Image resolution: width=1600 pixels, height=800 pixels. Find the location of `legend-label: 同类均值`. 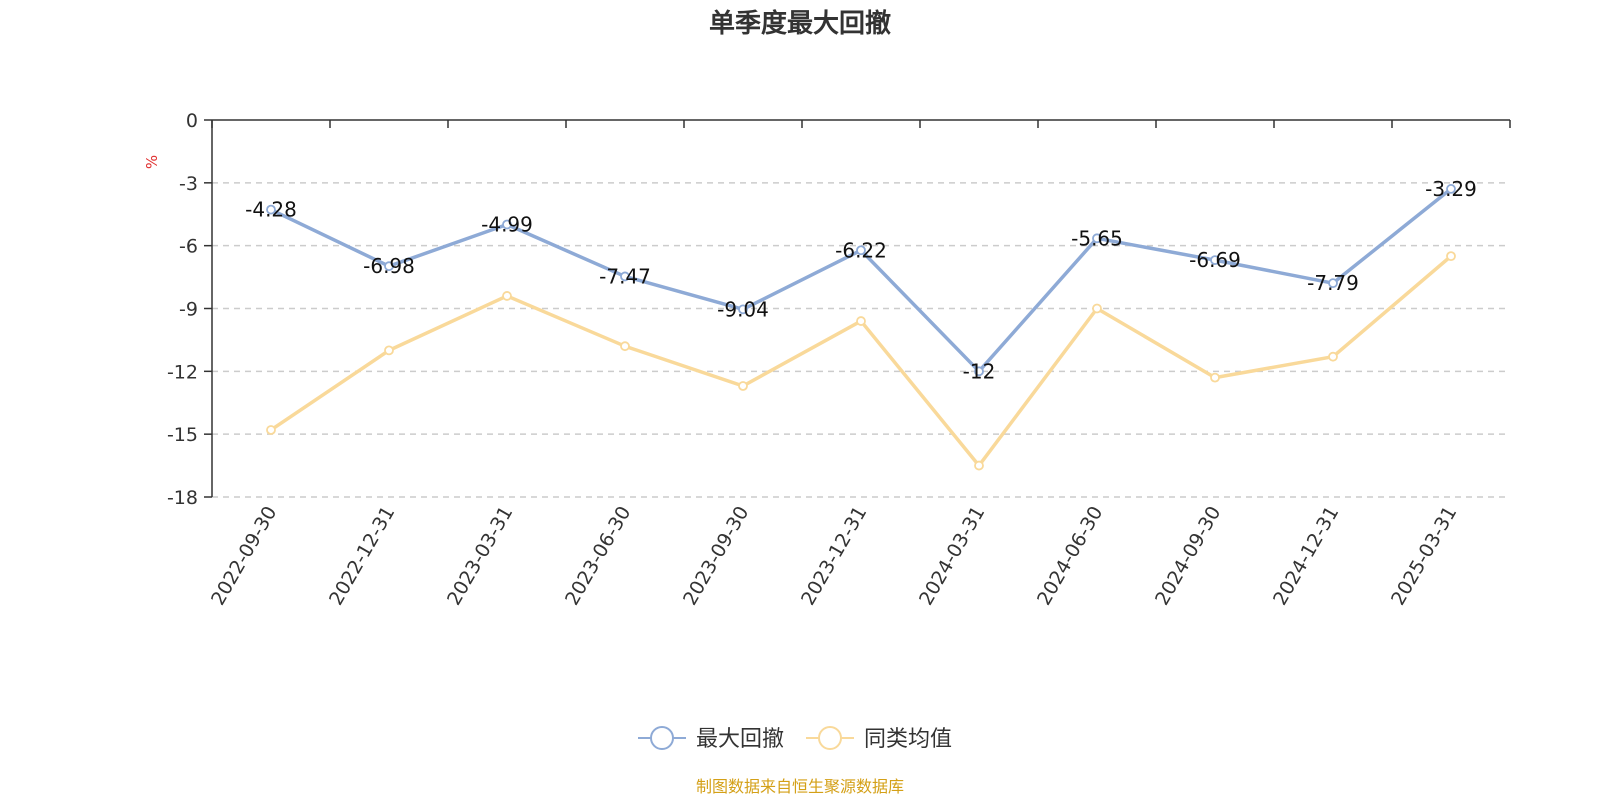

legend-label: 同类均值 is located at coordinates (908, 739).